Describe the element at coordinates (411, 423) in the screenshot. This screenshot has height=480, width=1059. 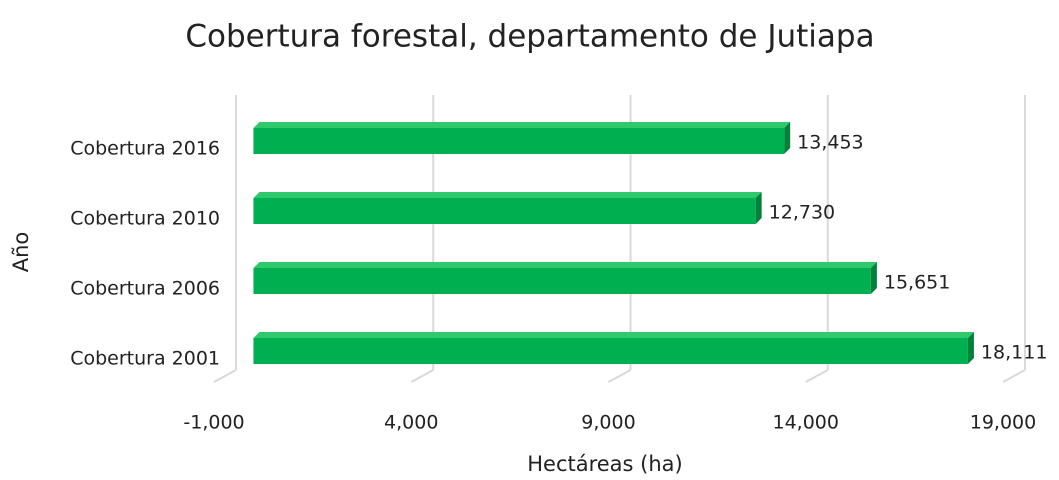
I see `x-tick-label: 4,000` at that location.